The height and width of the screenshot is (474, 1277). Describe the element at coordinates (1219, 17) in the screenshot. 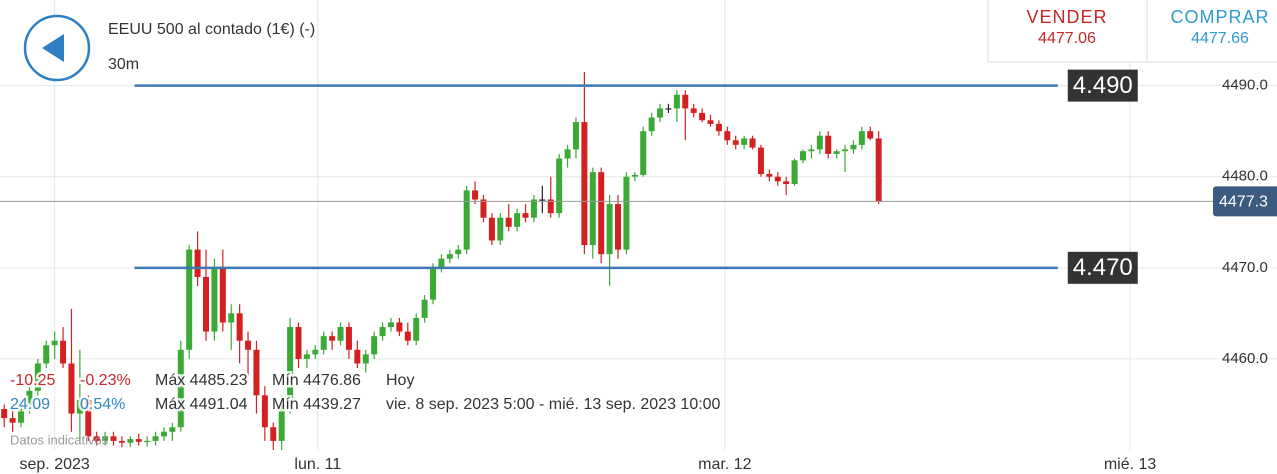

I see `buy-label: COMPRAR` at that location.